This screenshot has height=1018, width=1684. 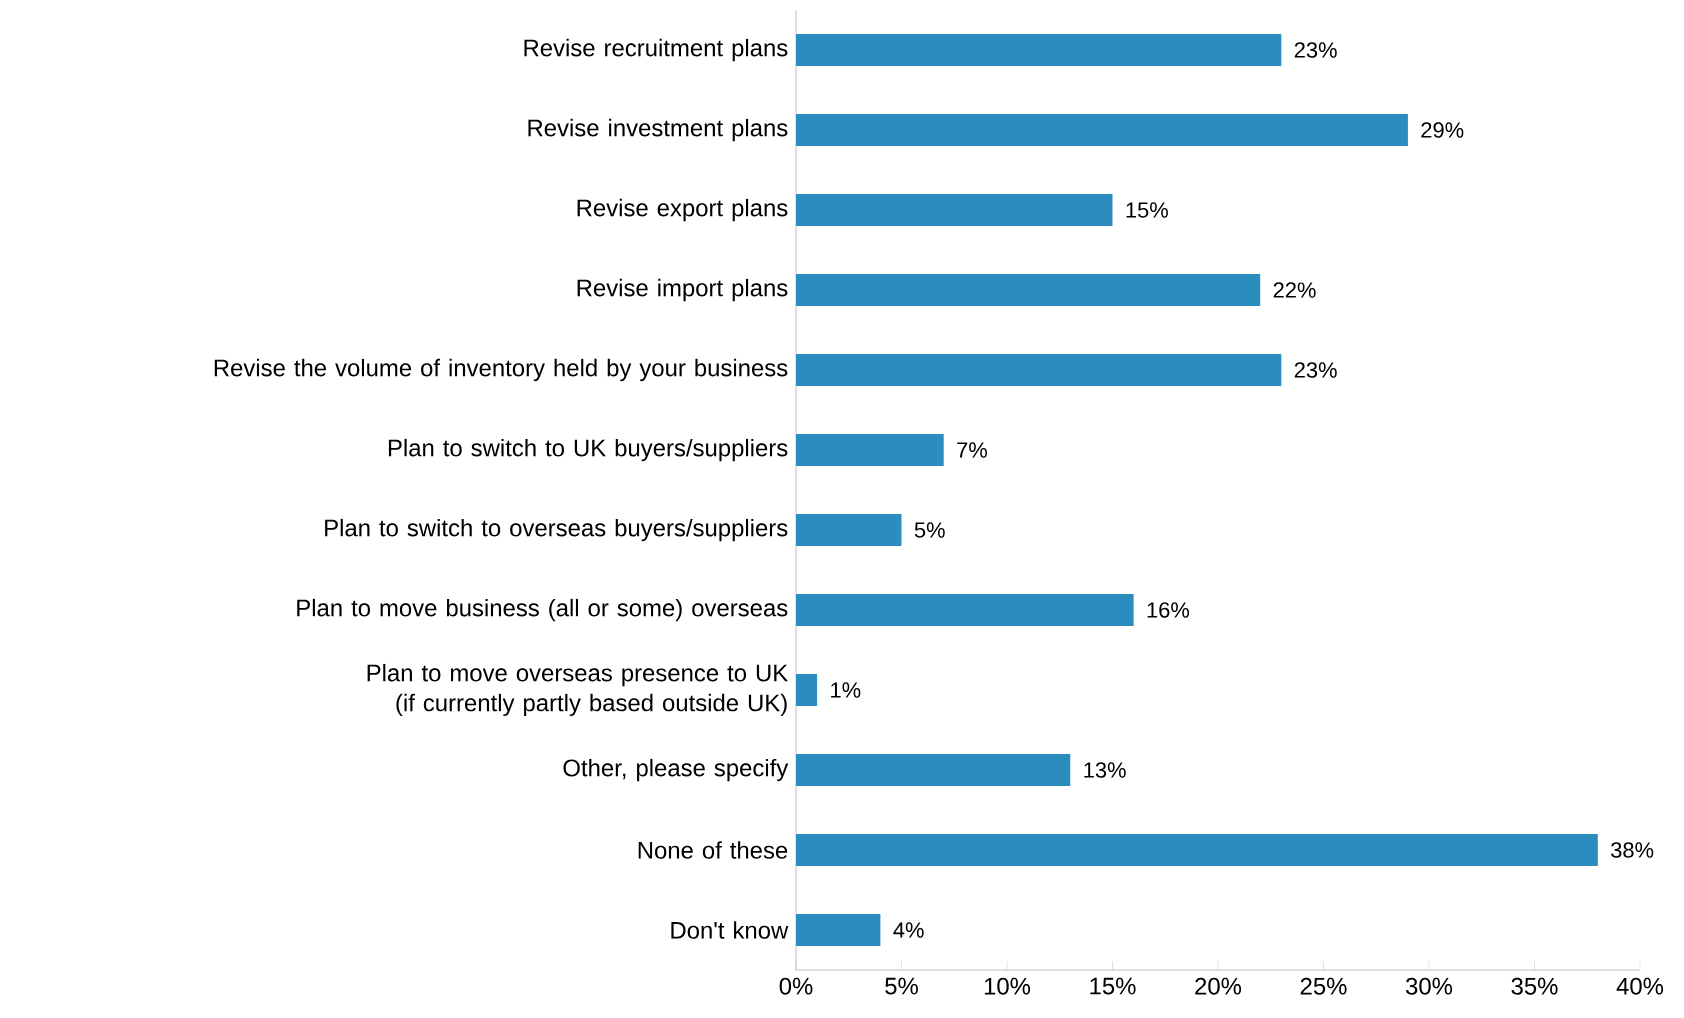 I want to click on x-tick-label: 20%, so click(x=1218, y=986).